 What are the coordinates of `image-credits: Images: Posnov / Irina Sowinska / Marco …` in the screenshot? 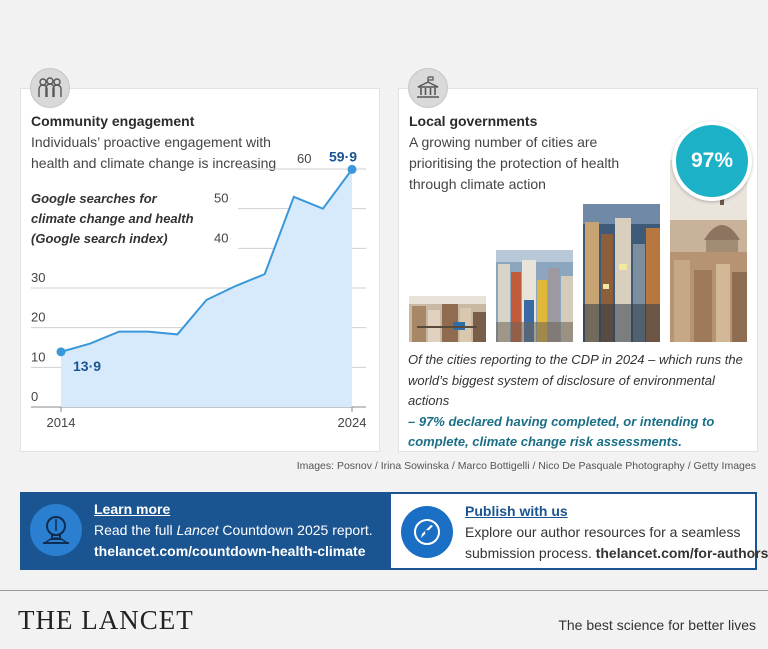 It's located at (526, 466).